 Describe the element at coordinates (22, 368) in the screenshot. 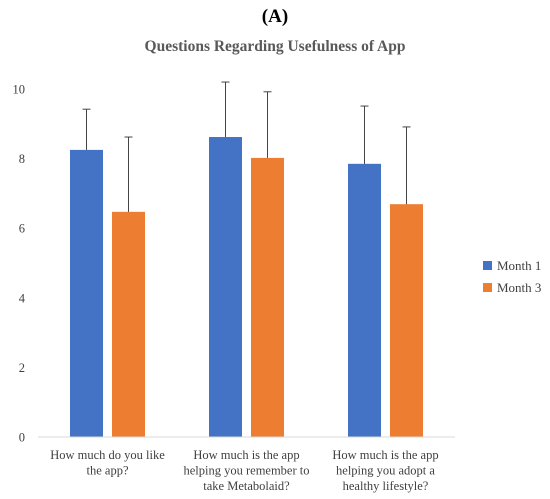

I see `y-tick-label: 2` at that location.